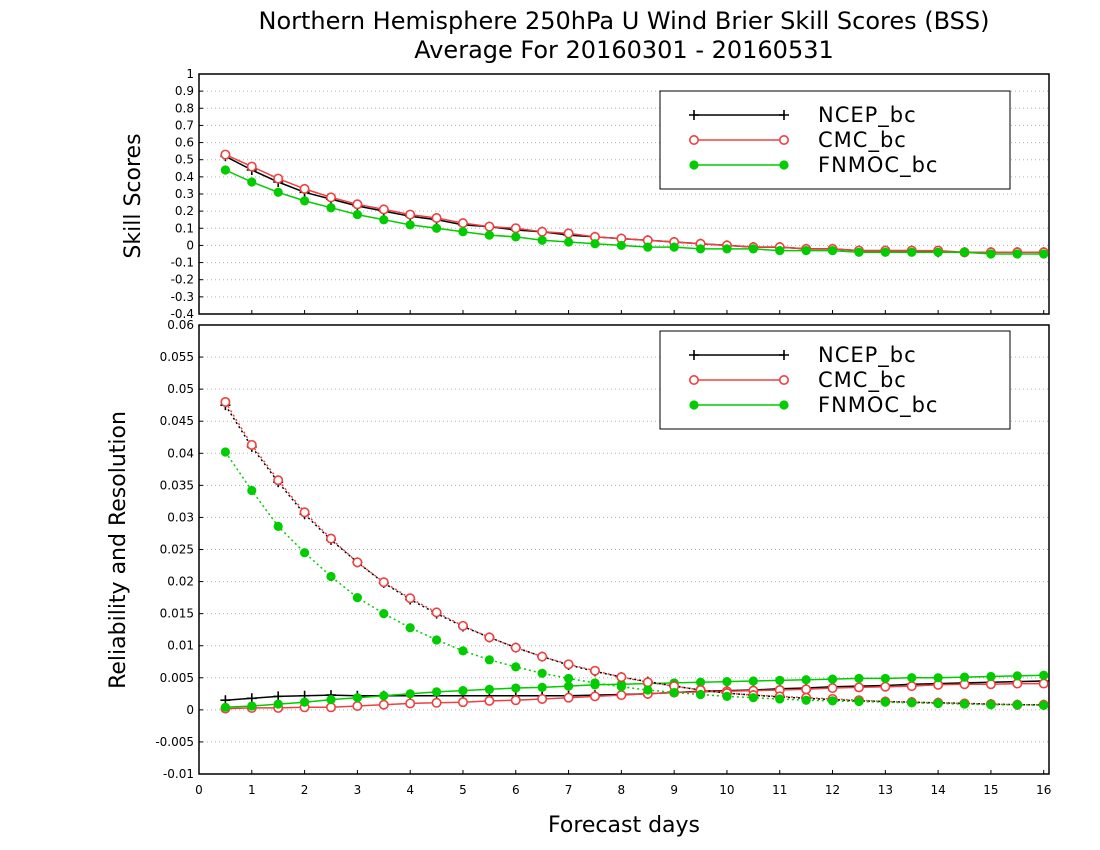 This screenshot has height=850, width=1100. What do you see at coordinates (180, 325) in the screenshot?
I see `y-tick-label: 0.06` at bounding box center [180, 325].